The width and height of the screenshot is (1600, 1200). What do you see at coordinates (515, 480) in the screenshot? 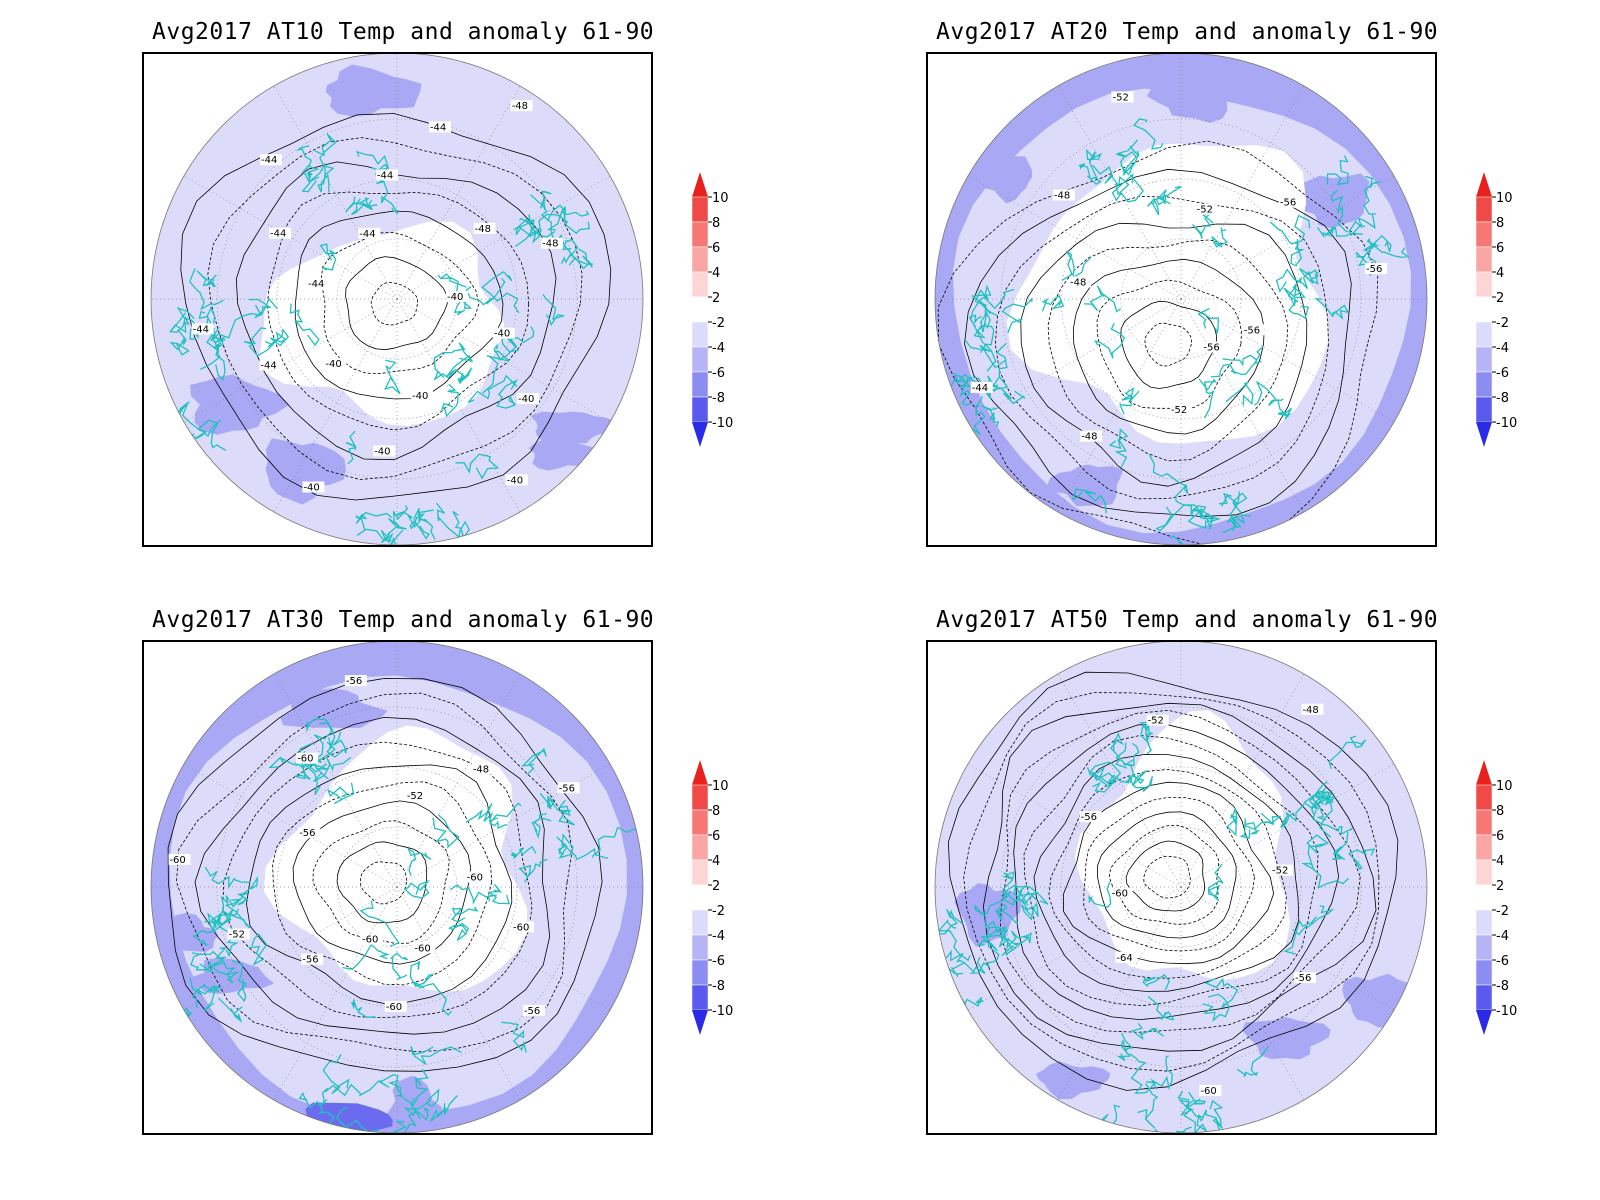
I see `contour-label: -40` at bounding box center [515, 480].